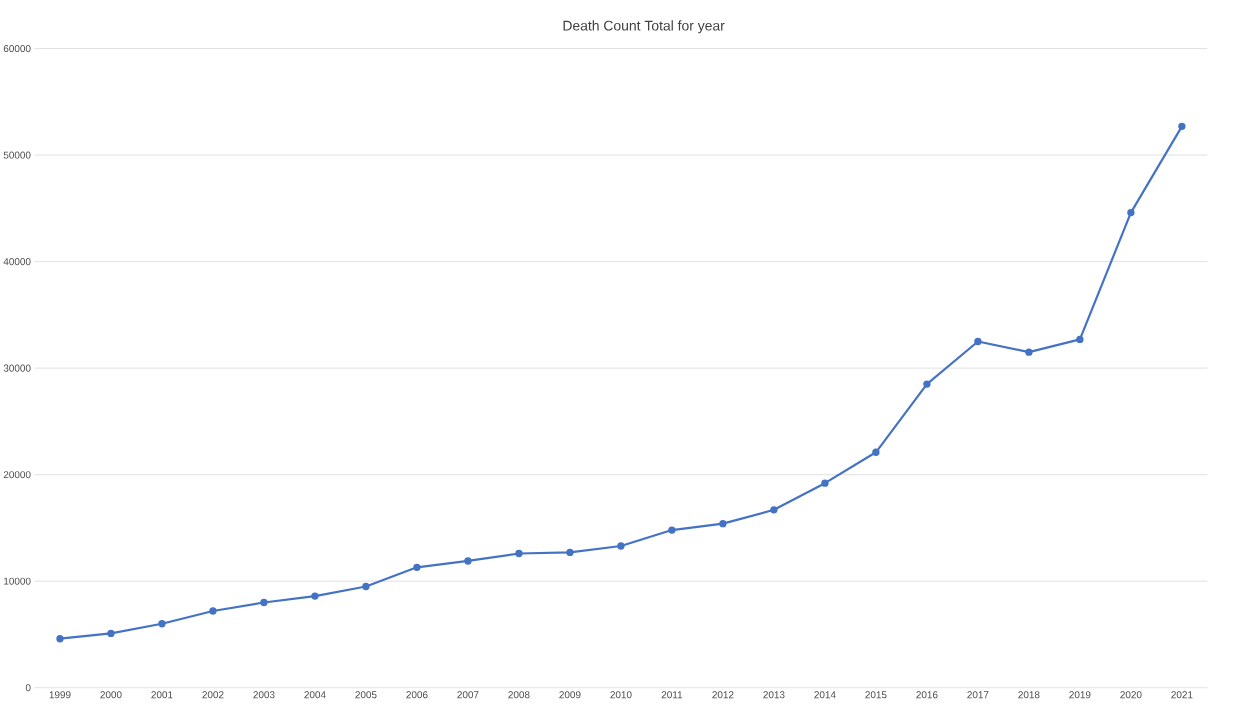 Image resolution: width=1244 pixels, height=720 pixels. I want to click on y-tick-label: 10000, so click(17, 581).